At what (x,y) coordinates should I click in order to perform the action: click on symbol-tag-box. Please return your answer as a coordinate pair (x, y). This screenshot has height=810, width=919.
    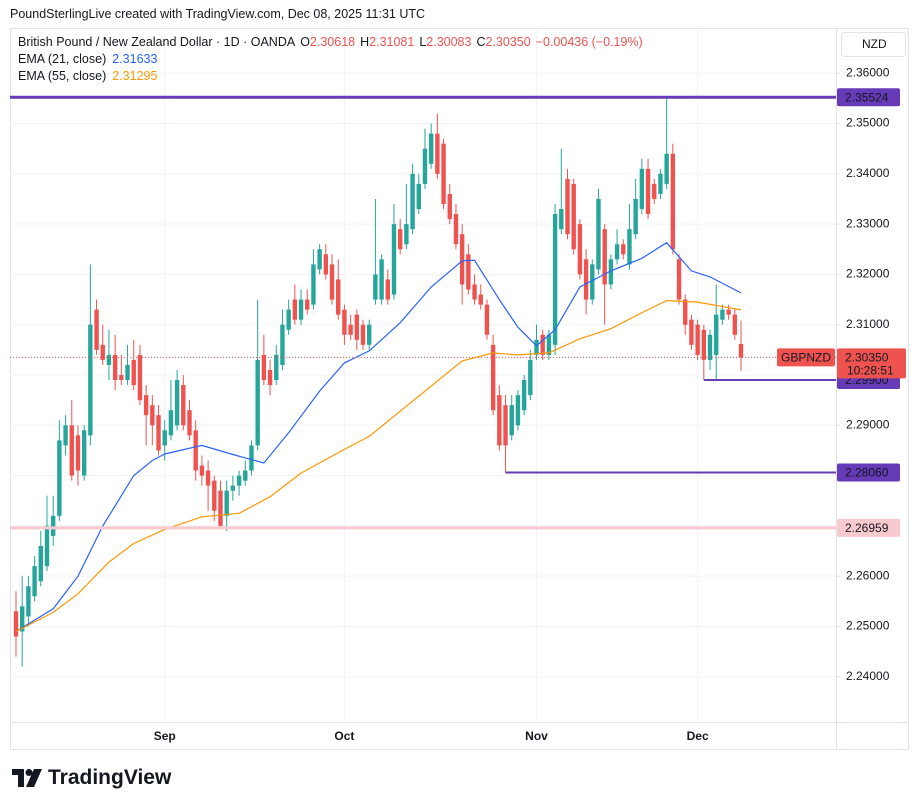
    Looking at the image, I should click on (806, 357).